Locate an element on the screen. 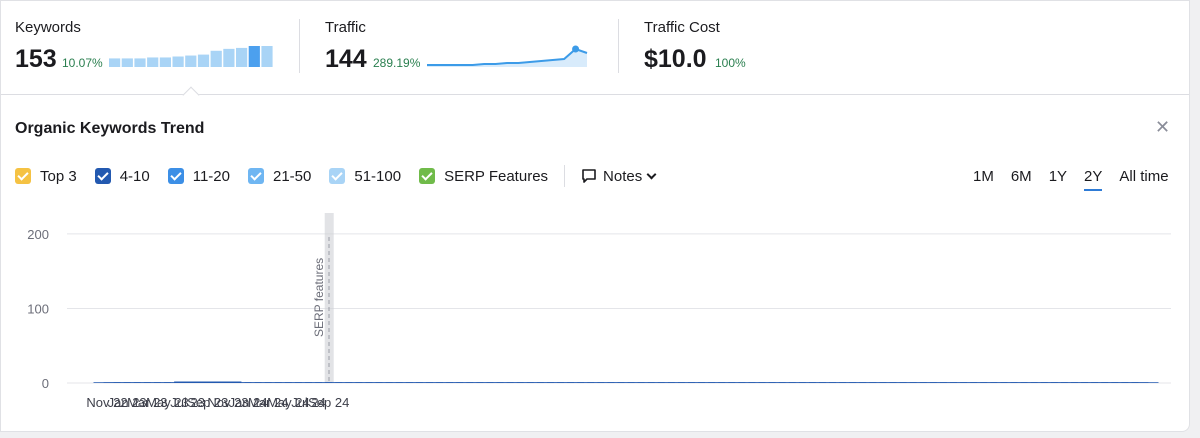  traffic-sparkline is located at coordinates (509, 57).